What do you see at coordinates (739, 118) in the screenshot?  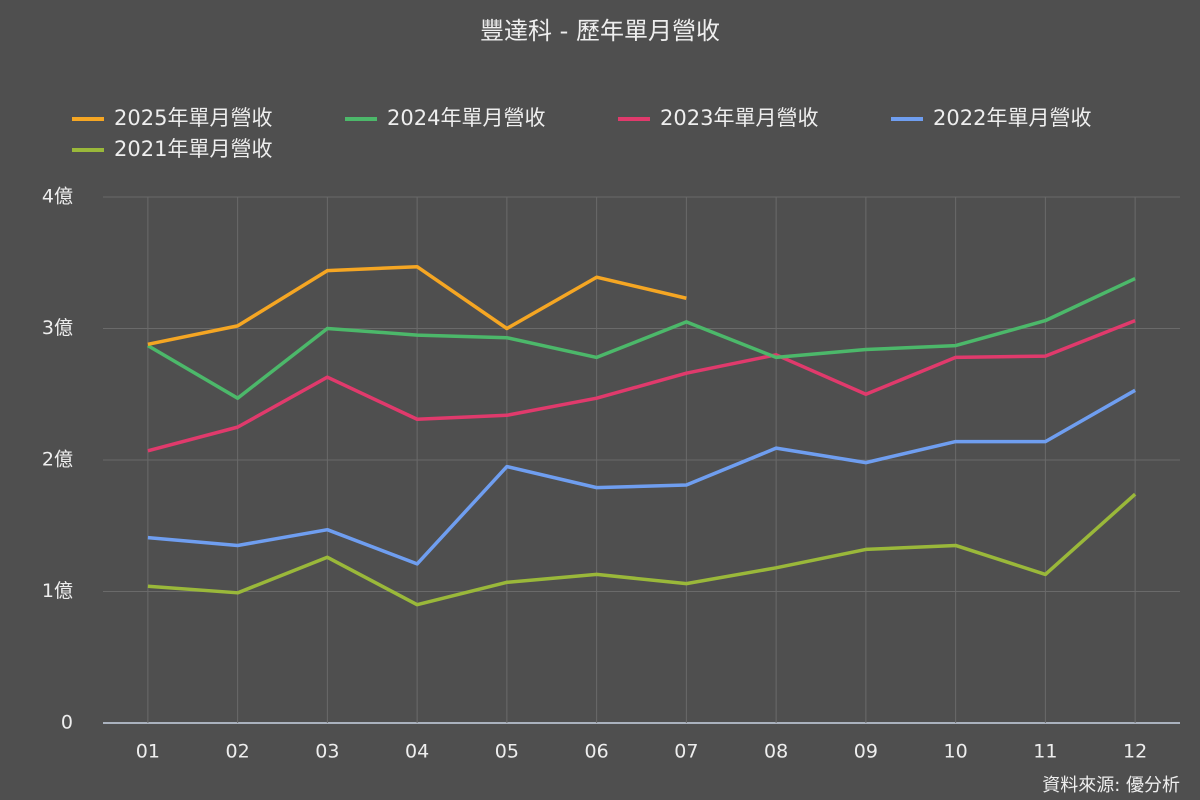 I see `legend-label: 2023年單月營收` at bounding box center [739, 118].